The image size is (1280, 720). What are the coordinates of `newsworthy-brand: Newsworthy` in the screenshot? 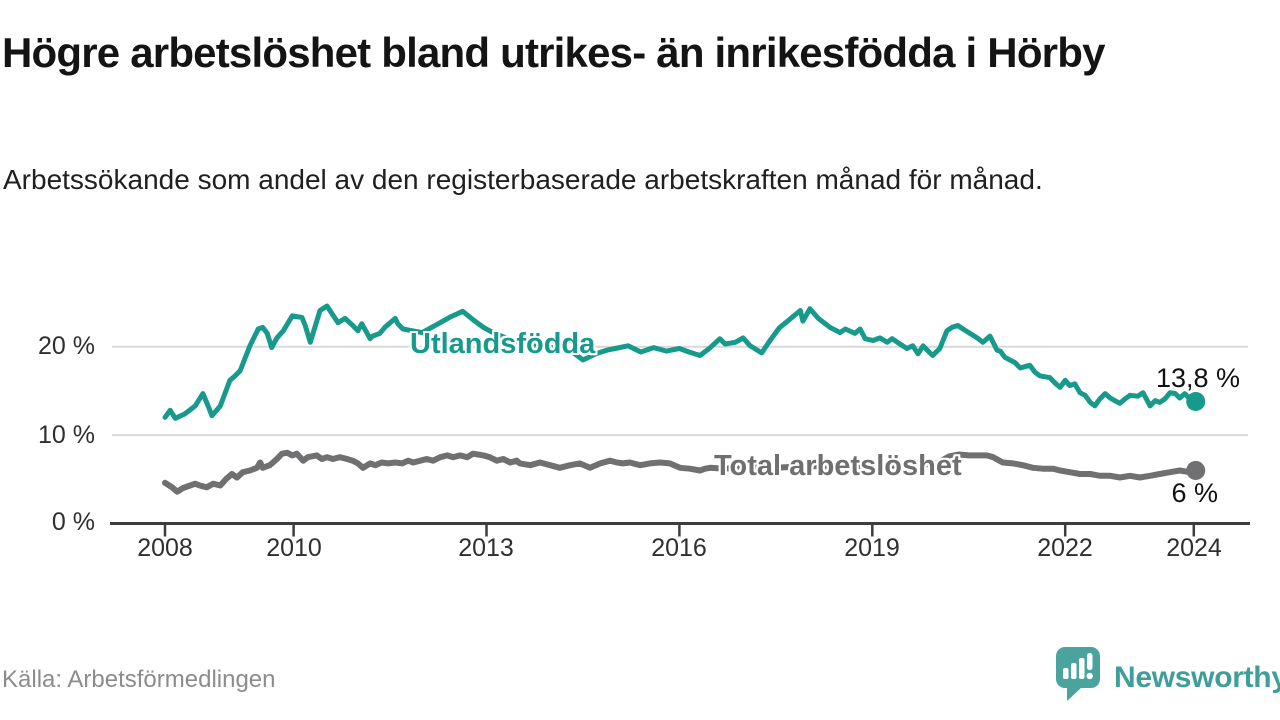 It's located at (1167, 677).